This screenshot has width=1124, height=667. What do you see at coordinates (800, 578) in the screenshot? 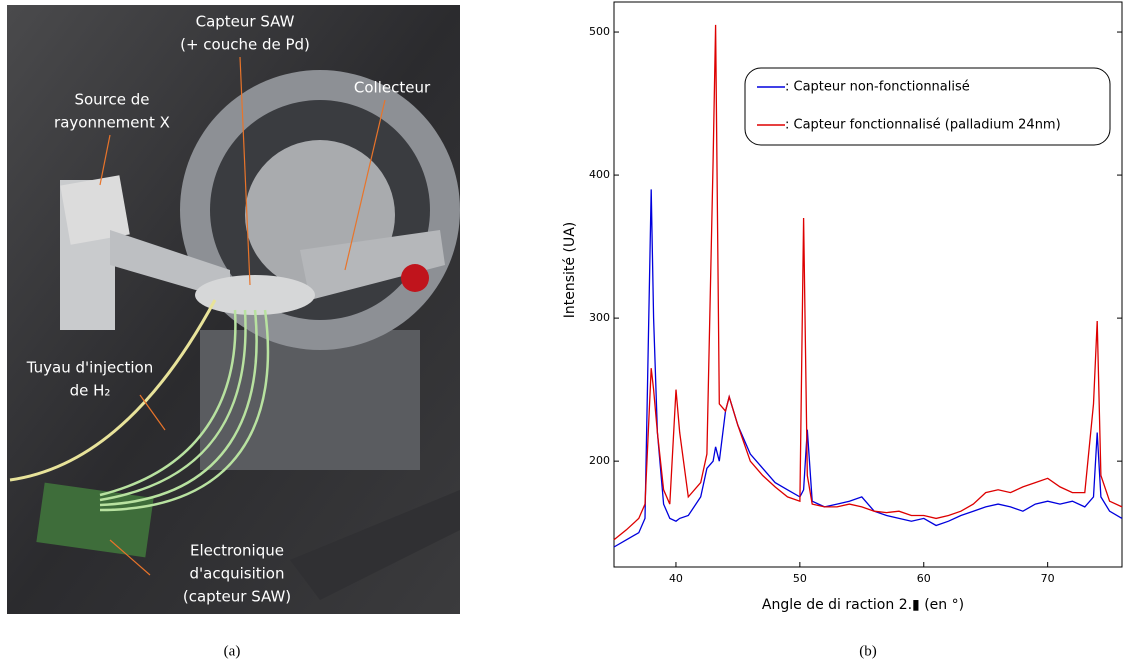
I see `x-tick-label: 50` at bounding box center [800, 578].